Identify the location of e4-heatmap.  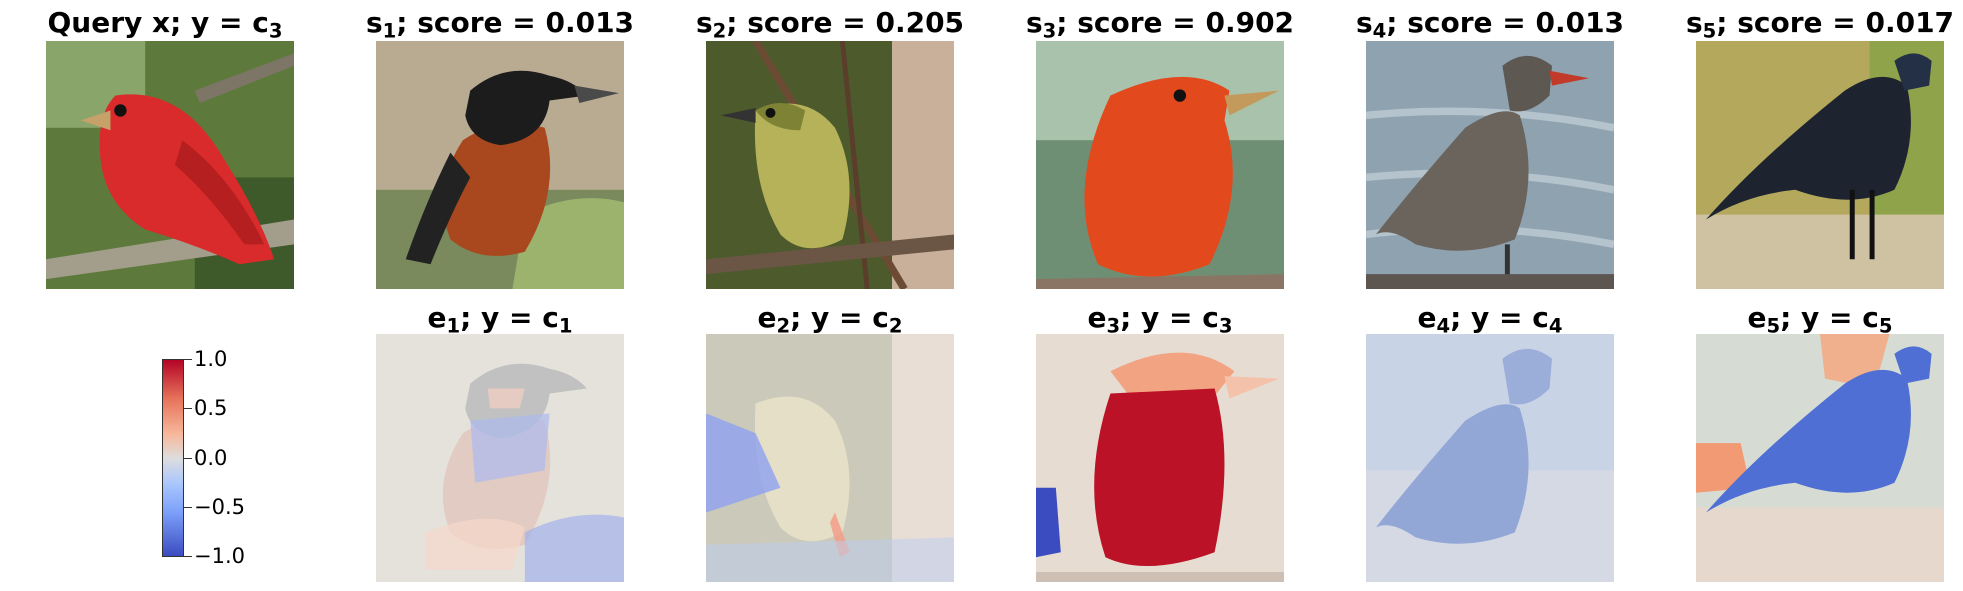
(1490, 458).